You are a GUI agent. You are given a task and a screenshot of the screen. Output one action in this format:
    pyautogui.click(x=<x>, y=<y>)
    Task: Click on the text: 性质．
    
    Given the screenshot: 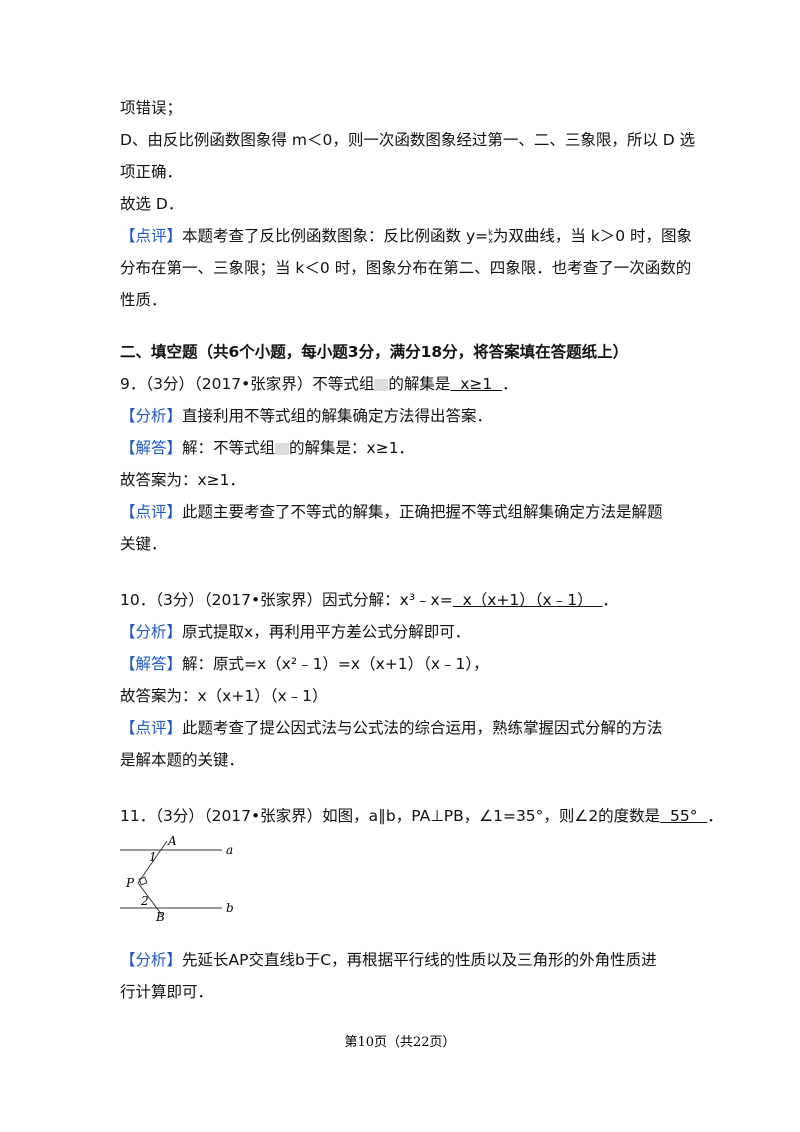 What is the action you would take?
    pyautogui.click(x=143, y=300)
    